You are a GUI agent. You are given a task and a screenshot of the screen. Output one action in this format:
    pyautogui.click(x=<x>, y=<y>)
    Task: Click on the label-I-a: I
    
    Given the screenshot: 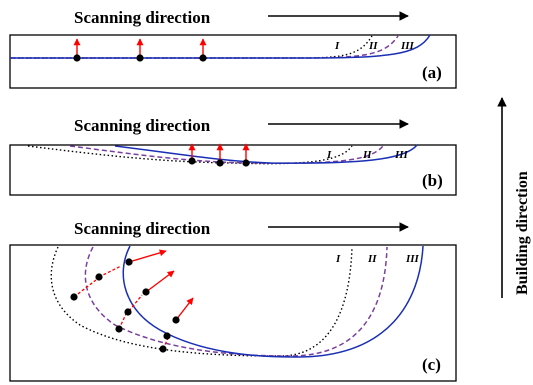 What is the action you would take?
    pyautogui.click(x=337, y=46)
    